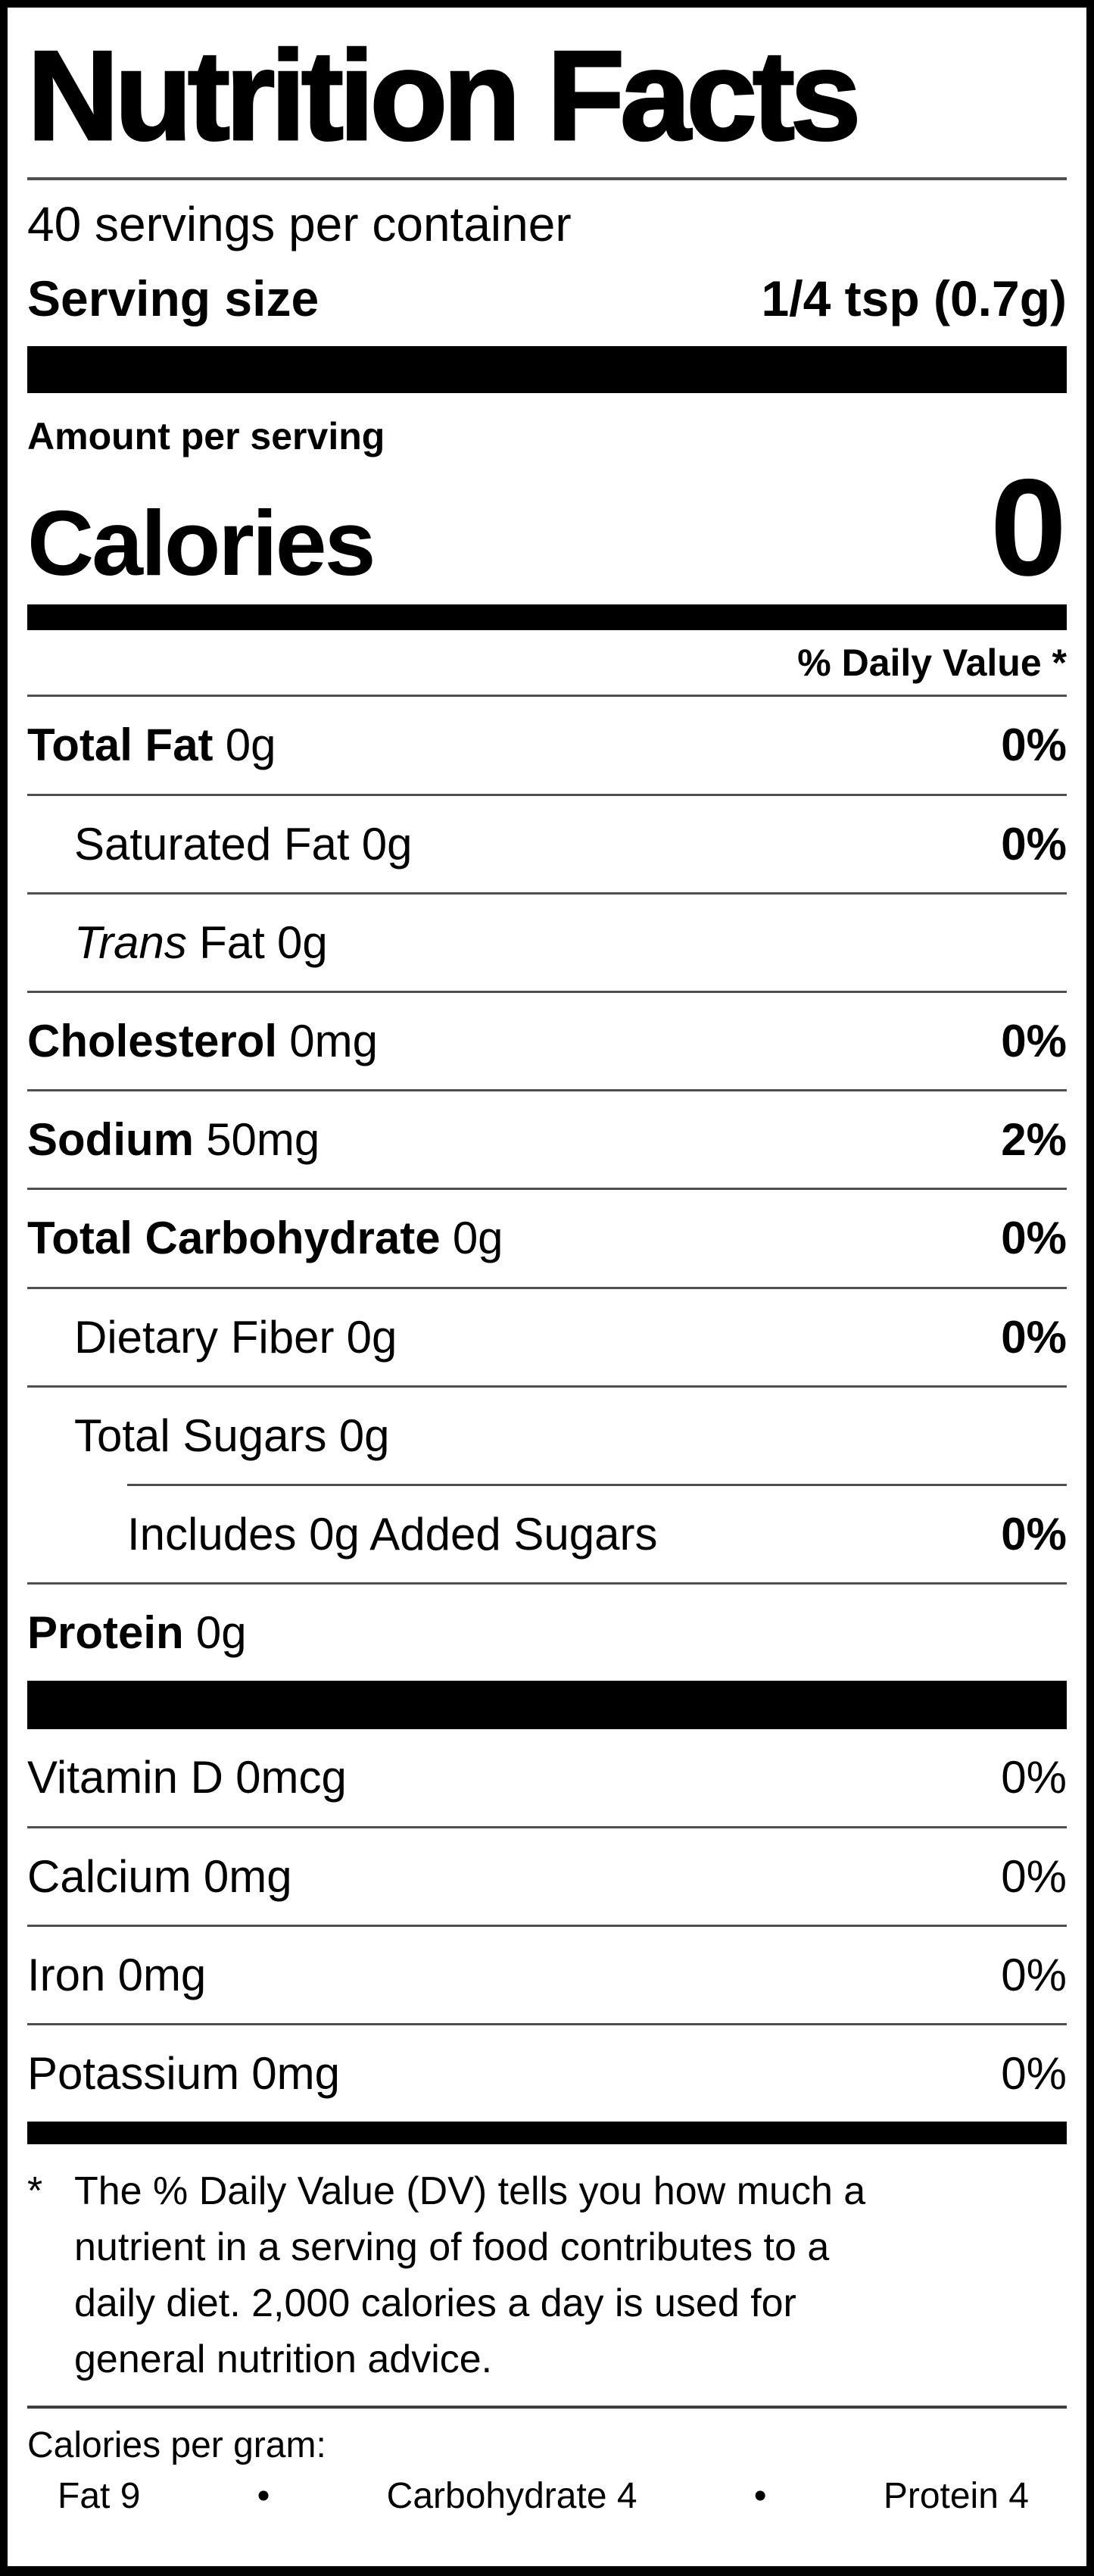 This screenshot has width=1094, height=2576. Describe the element at coordinates (547, 2408) in the screenshot. I see `separator-calories-per-gram` at that location.